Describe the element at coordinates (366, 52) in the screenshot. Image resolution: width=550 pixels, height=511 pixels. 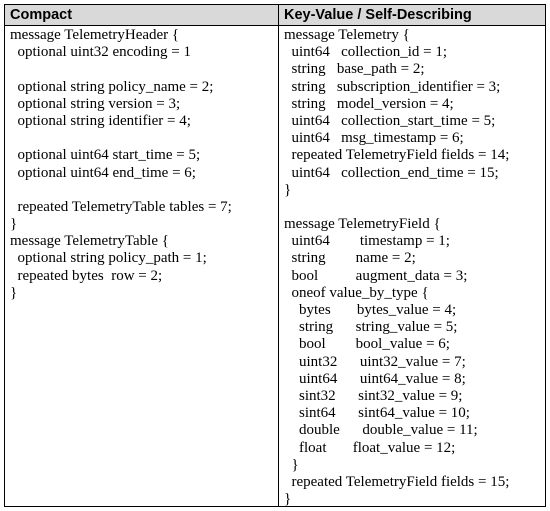
I see `key-value-code-line: uint64 collection_id = 1;` at that location.